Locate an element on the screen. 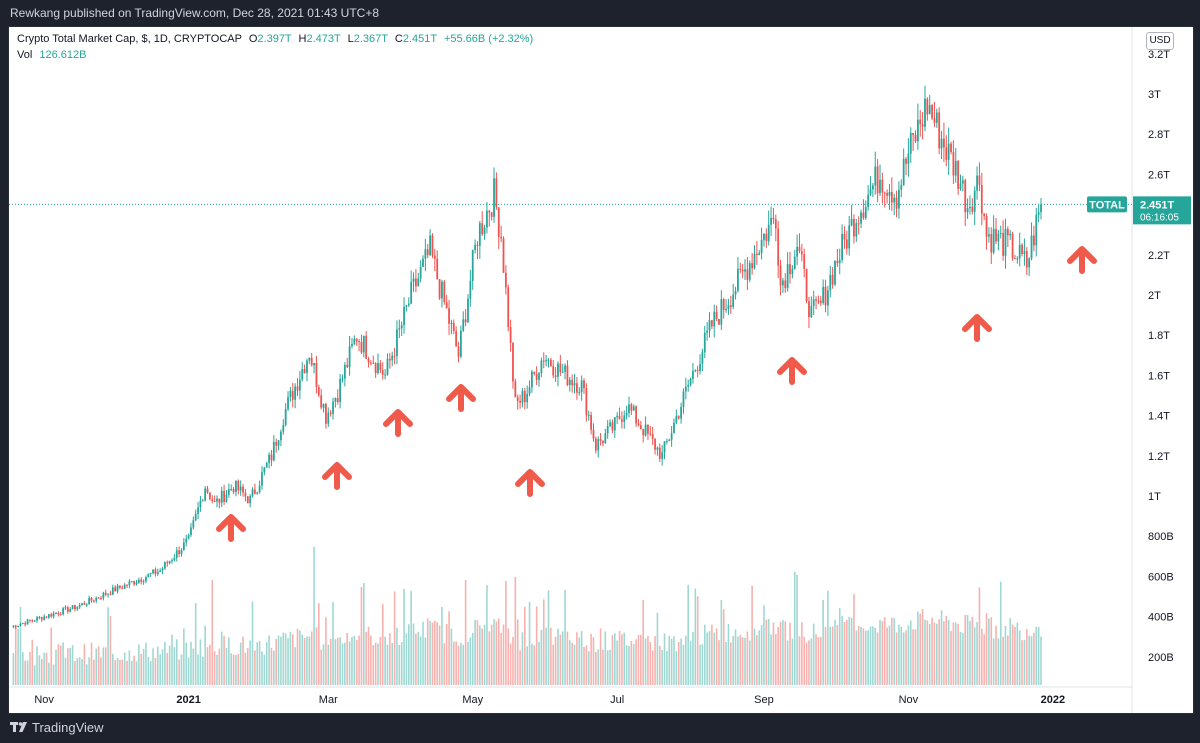  tradingview-logo-icon is located at coordinates (19, 727).